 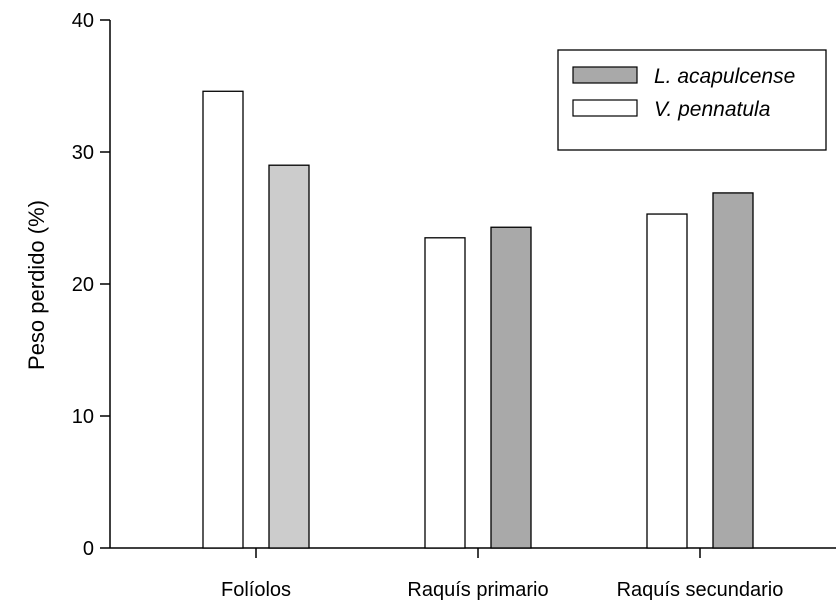 What do you see at coordinates (88, 549) in the screenshot?
I see `y-tick-label: 0` at bounding box center [88, 549].